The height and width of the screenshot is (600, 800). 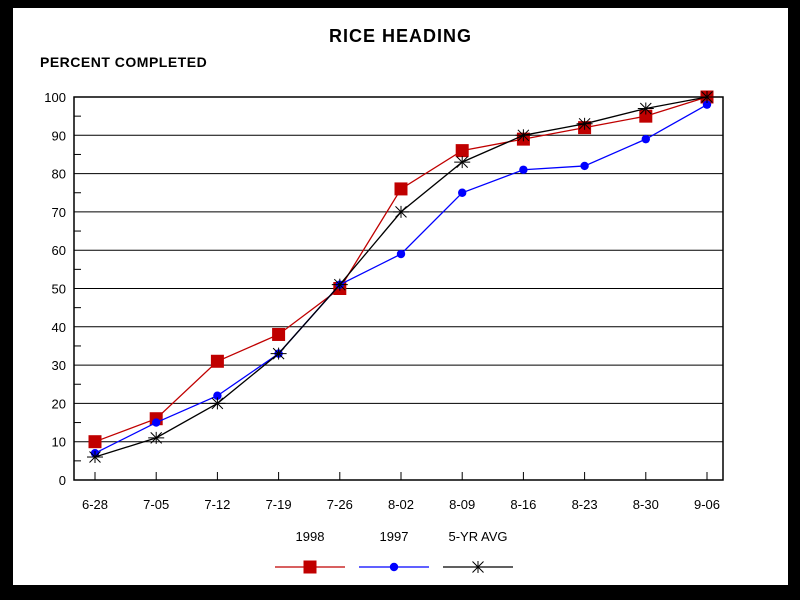 What do you see at coordinates (394, 536) in the screenshot?
I see `legend-label-1997: 1997` at bounding box center [394, 536].